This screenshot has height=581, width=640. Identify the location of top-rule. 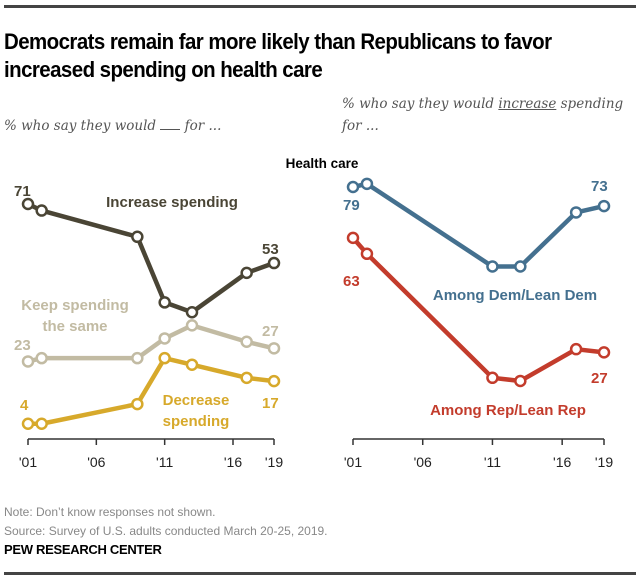
(320, 6).